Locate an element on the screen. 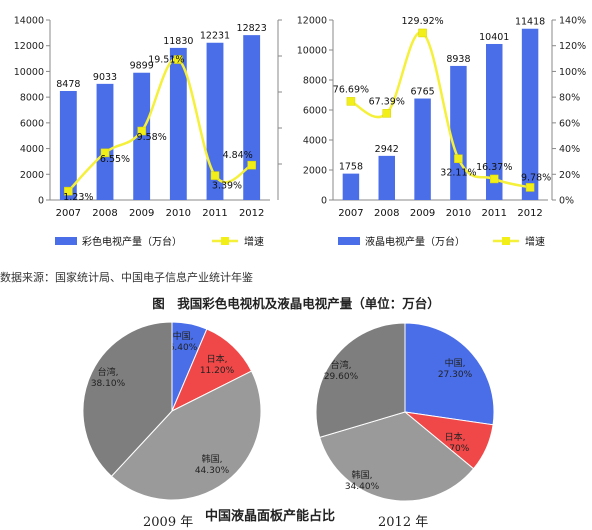  pie1-slice-label: 日本, is located at coordinates (217, 359).